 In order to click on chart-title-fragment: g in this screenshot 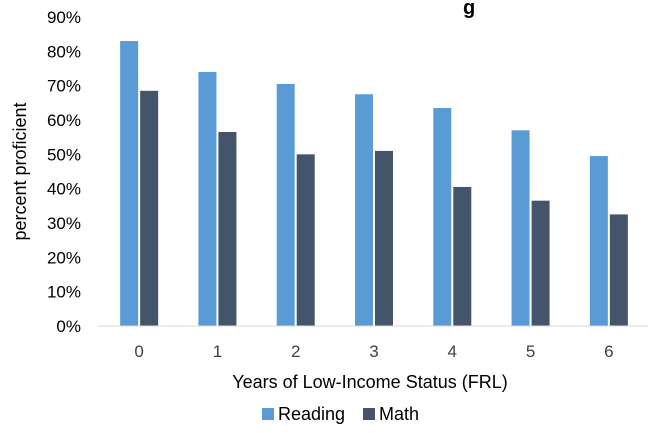, I will do `click(469, 9)`.